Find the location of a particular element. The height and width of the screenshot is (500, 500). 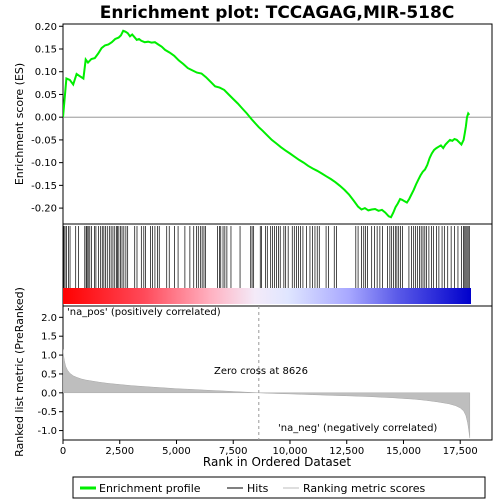

legend-profile-label: Enrichment profile is located at coordinates (150, 488).